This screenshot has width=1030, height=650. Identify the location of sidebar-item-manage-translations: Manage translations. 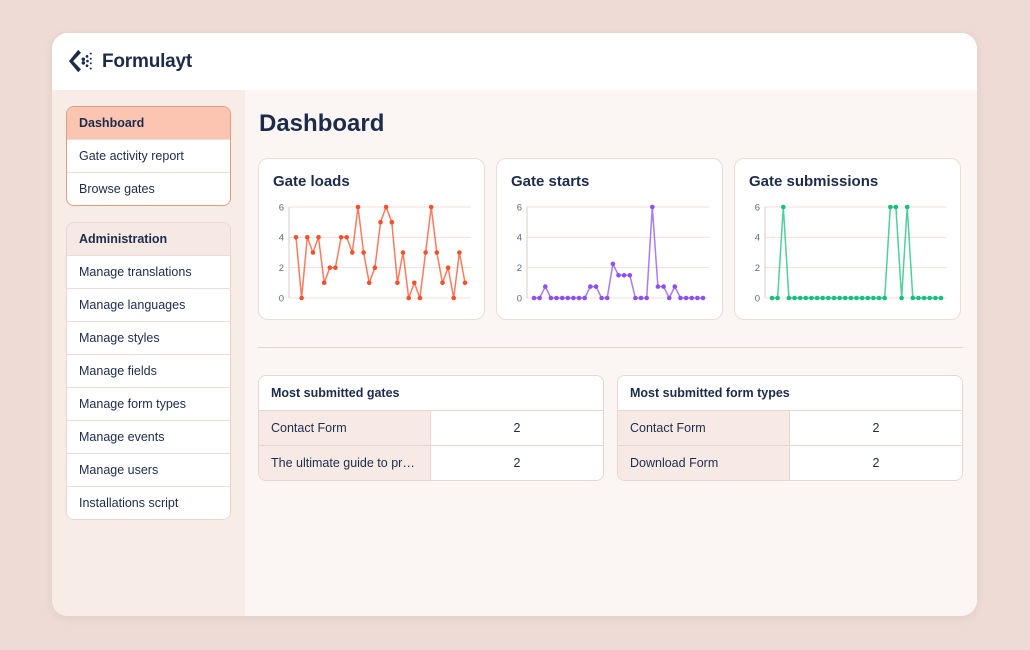
(148, 272).